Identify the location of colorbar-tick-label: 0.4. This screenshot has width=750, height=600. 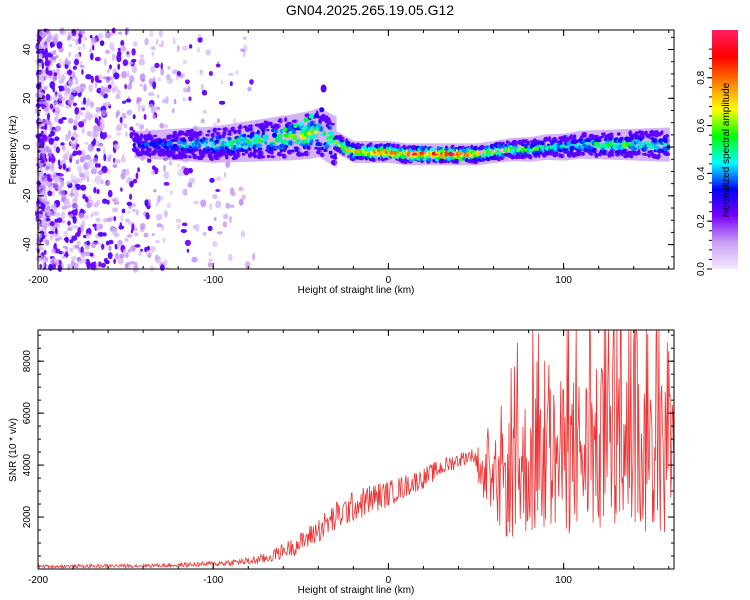
(701, 173).